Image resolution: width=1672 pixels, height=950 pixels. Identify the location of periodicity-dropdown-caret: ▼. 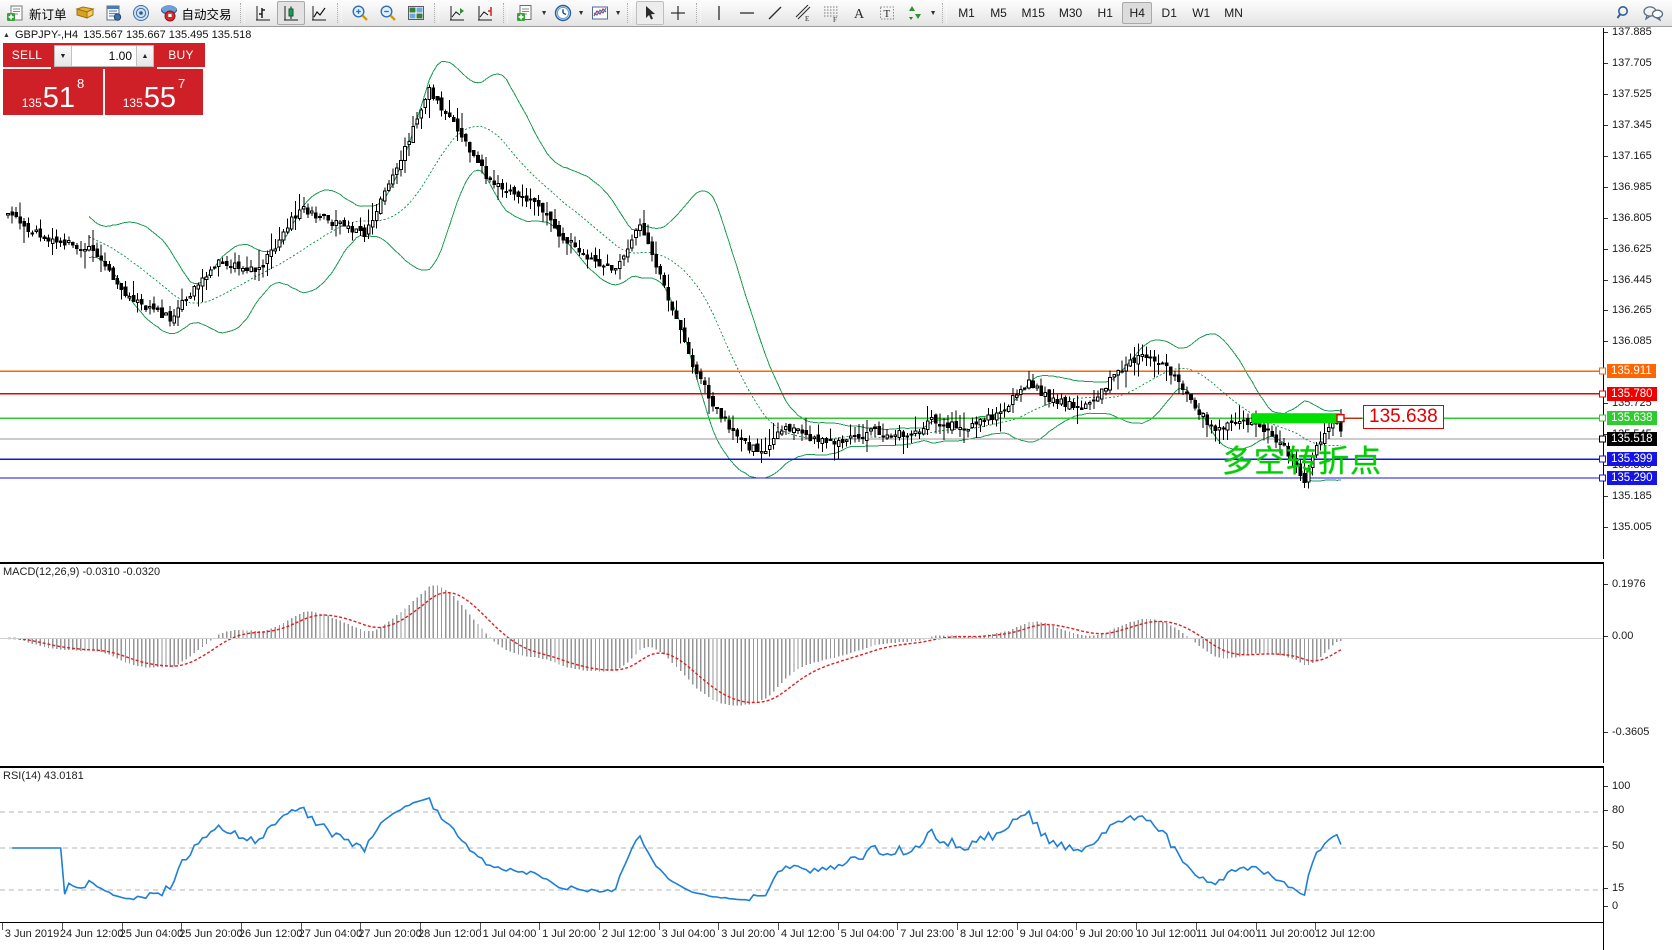
(581, 13).